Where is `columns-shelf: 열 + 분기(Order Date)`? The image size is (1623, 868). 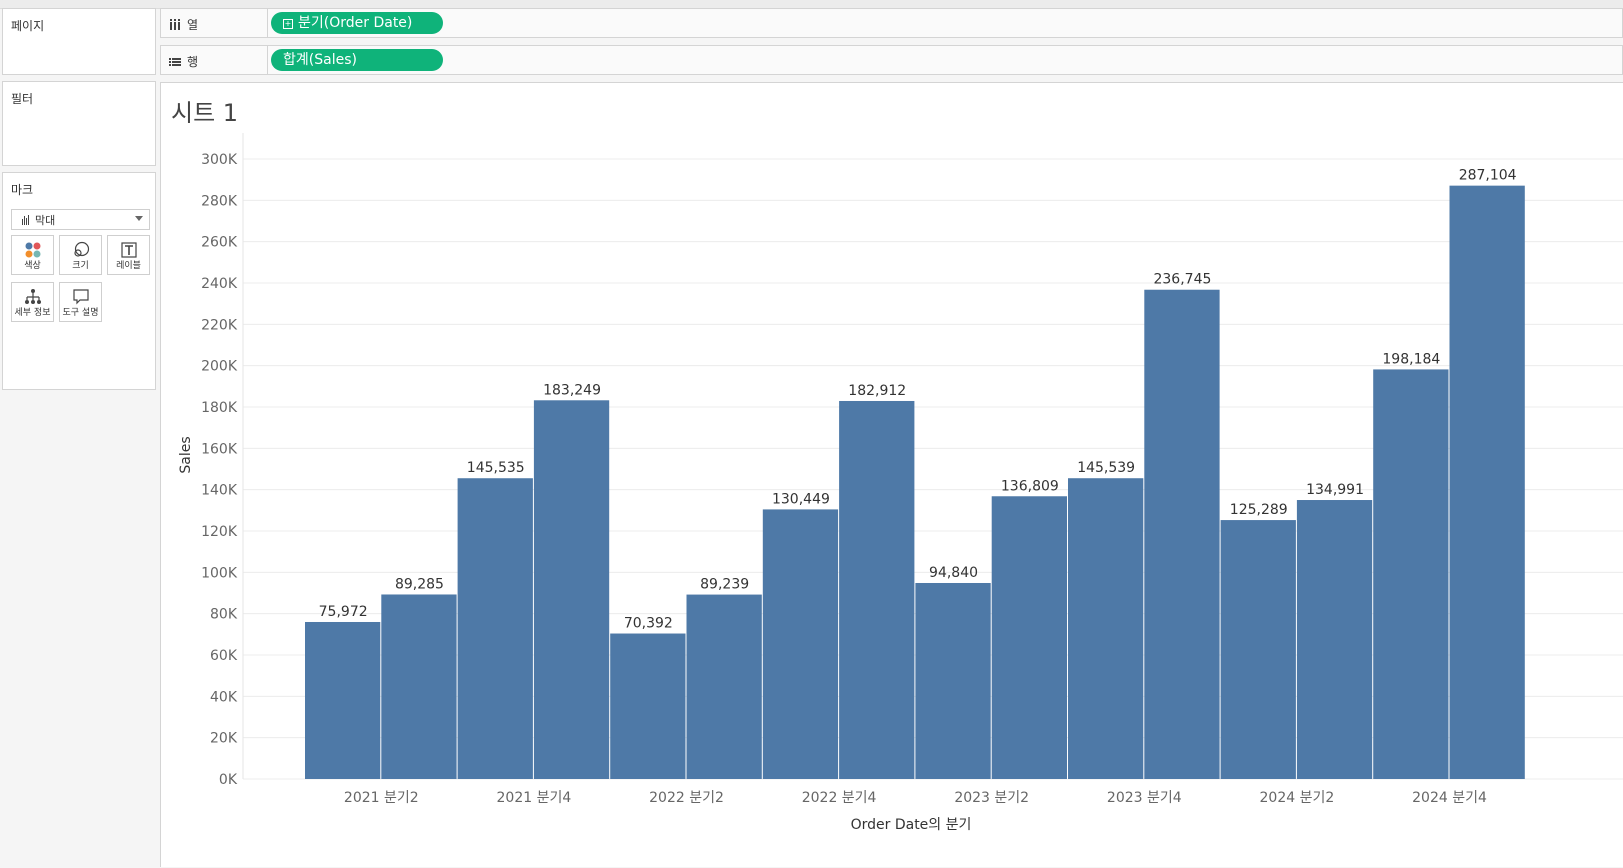 columns-shelf: 열 + 분기(Order Date) is located at coordinates (891, 23).